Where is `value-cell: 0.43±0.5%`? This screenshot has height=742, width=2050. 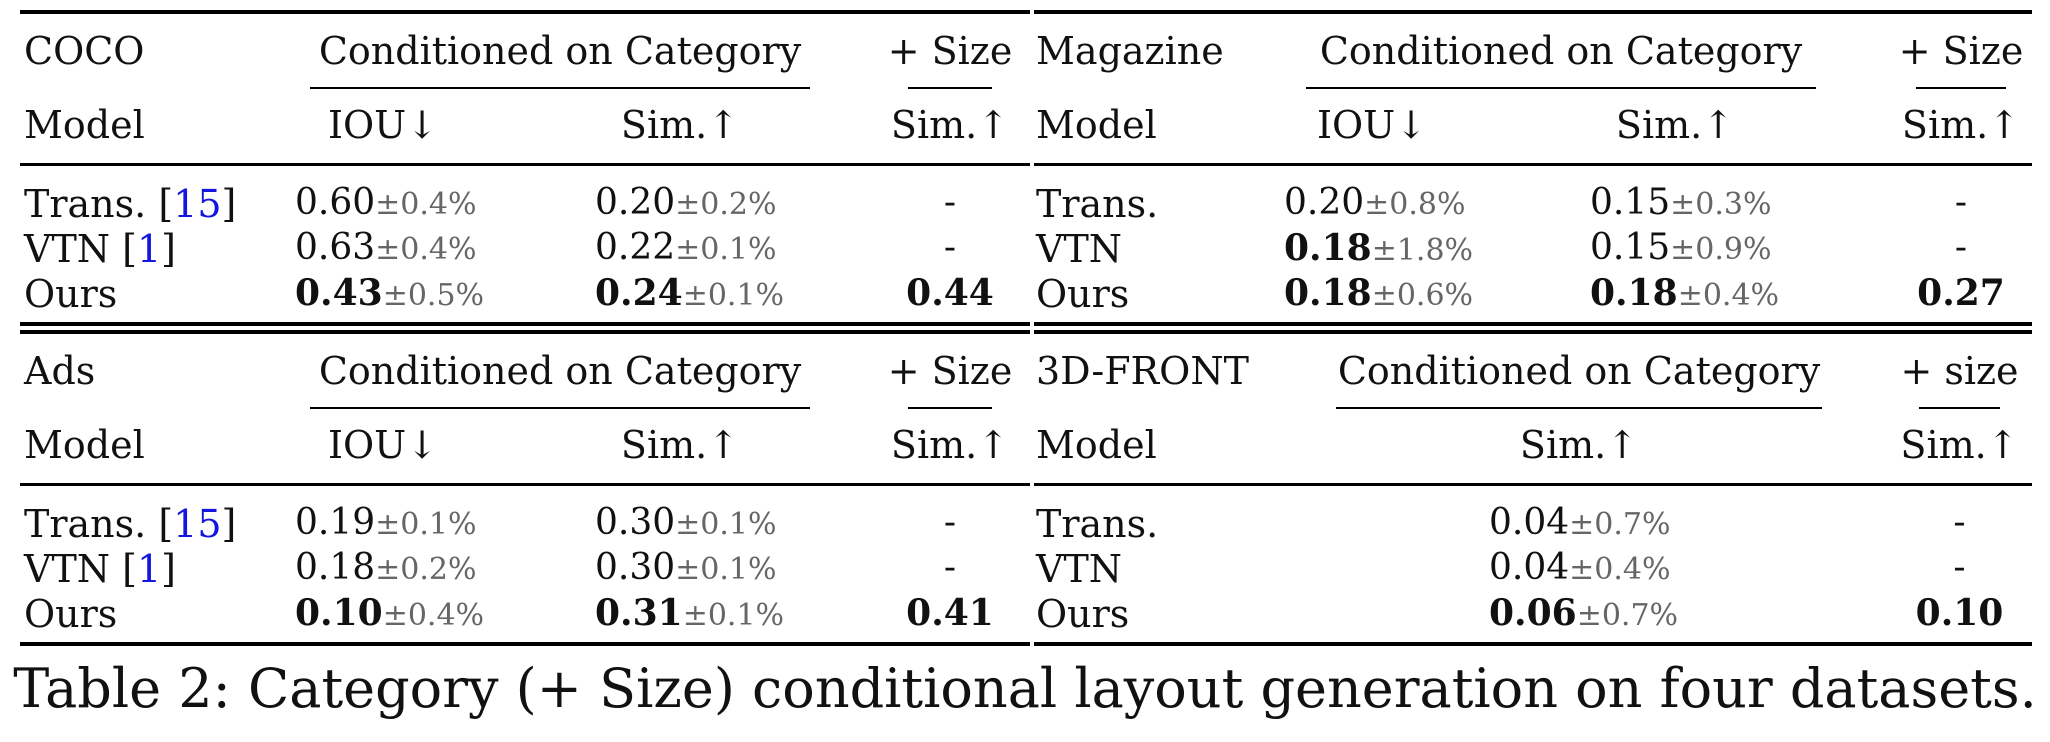 value-cell: 0.43±0.5% is located at coordinates (389, 293).